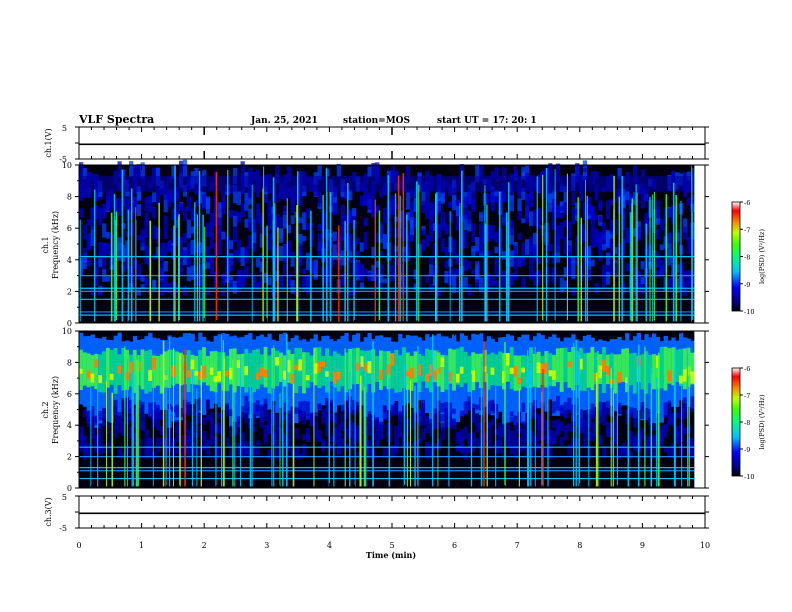 This screenshot has width=792, height=612. Describe the element at coordinates (329, 545) in the screenshot. I see `x-tick-label: 4` at that location.